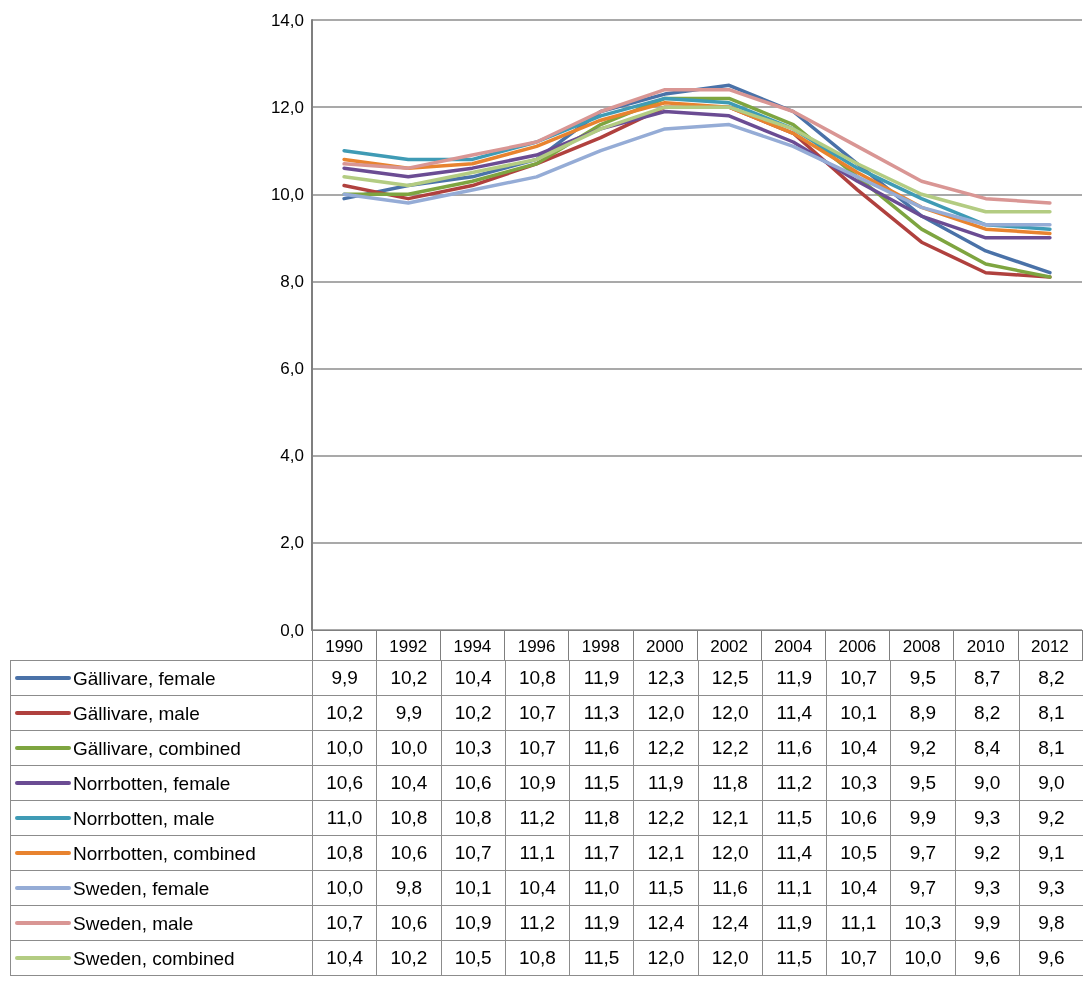 The height and width of the screenshot is (985, 1083). Describe the element at coordinates (292, 456) in the screenshot. I see `y-tick-label: 4,0` at that location.